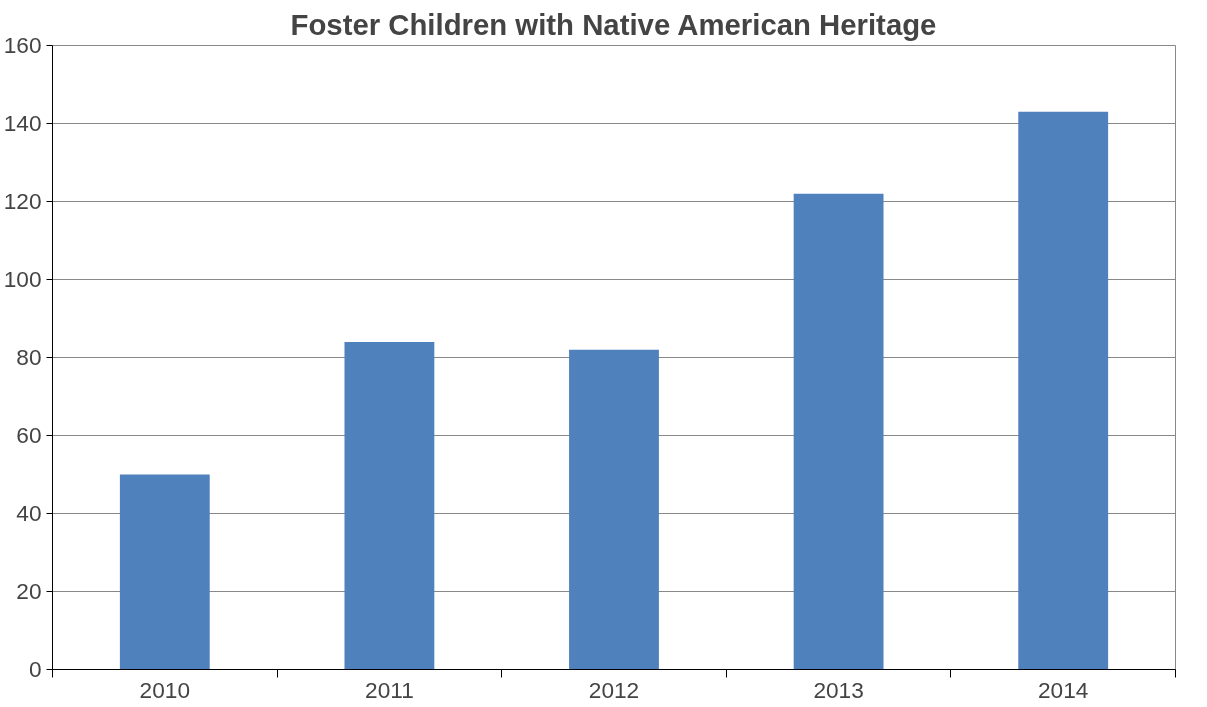  What do you see at coordinates (29, 591) in the screenshot?
I see `y-tick-label: 20` at bounding box center [29, 591].